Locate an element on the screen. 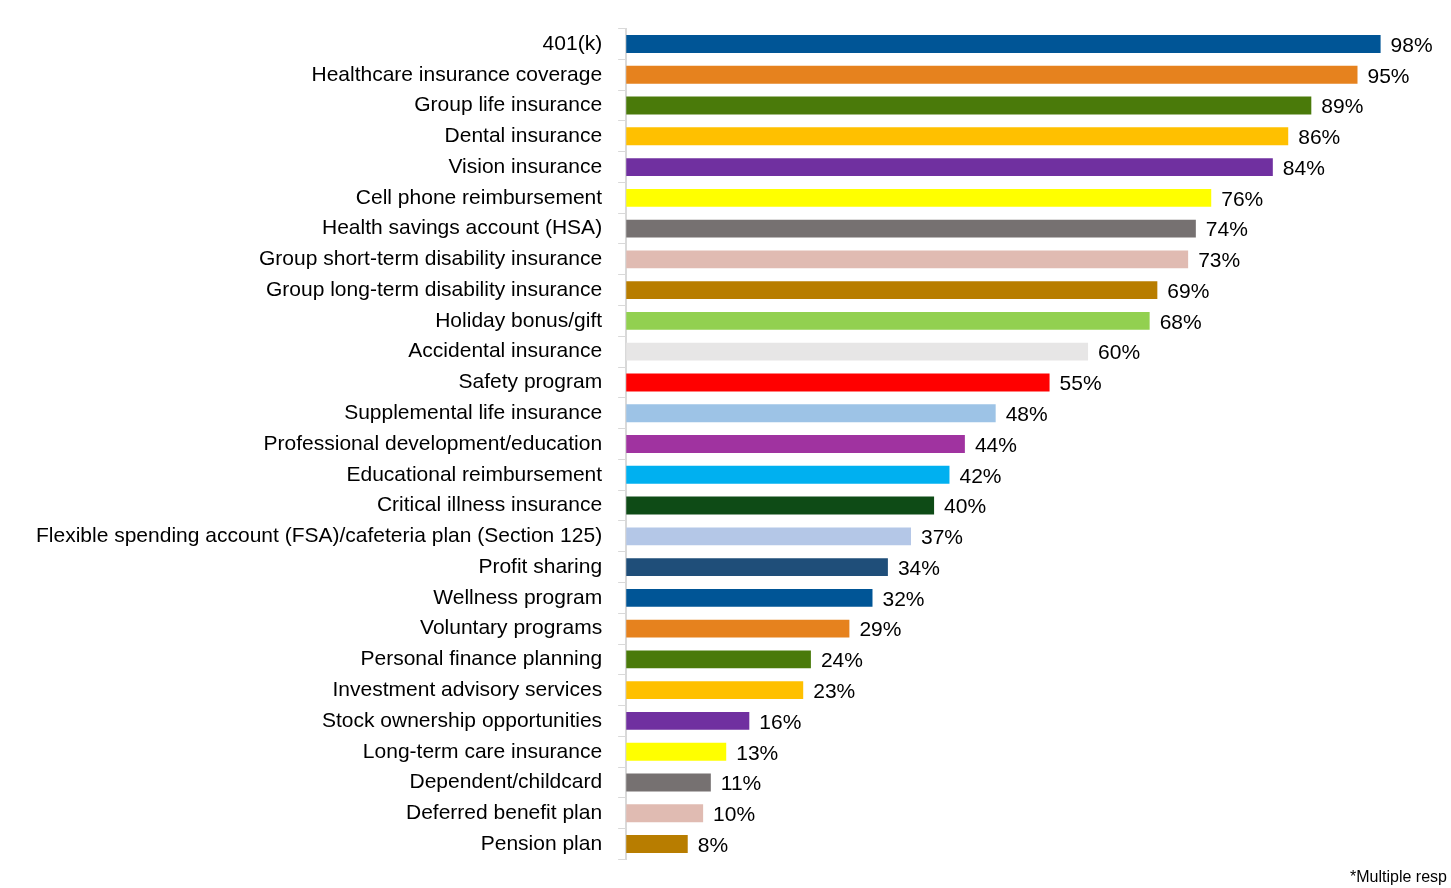 The width and height of the screenshot is (1451, 888). data-label: 73% is located at coordinates (1219, 260).